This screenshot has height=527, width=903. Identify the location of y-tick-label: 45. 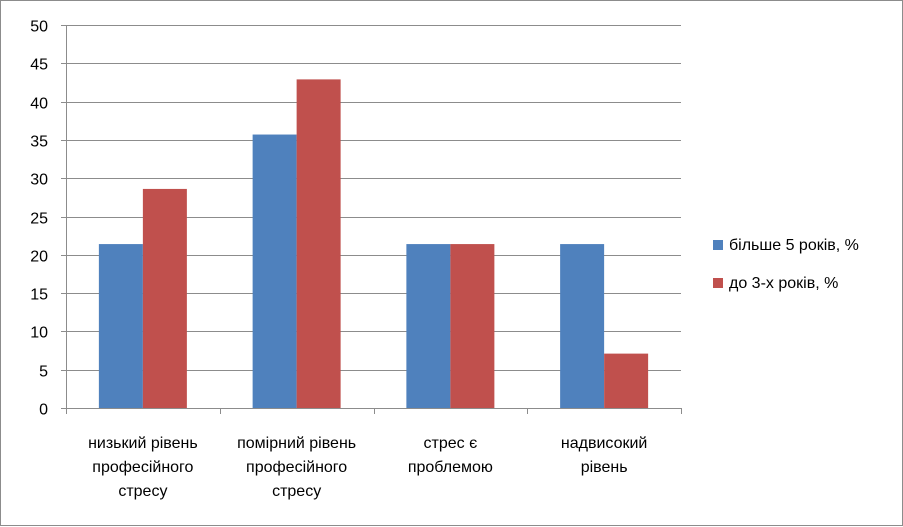
(39, 65).